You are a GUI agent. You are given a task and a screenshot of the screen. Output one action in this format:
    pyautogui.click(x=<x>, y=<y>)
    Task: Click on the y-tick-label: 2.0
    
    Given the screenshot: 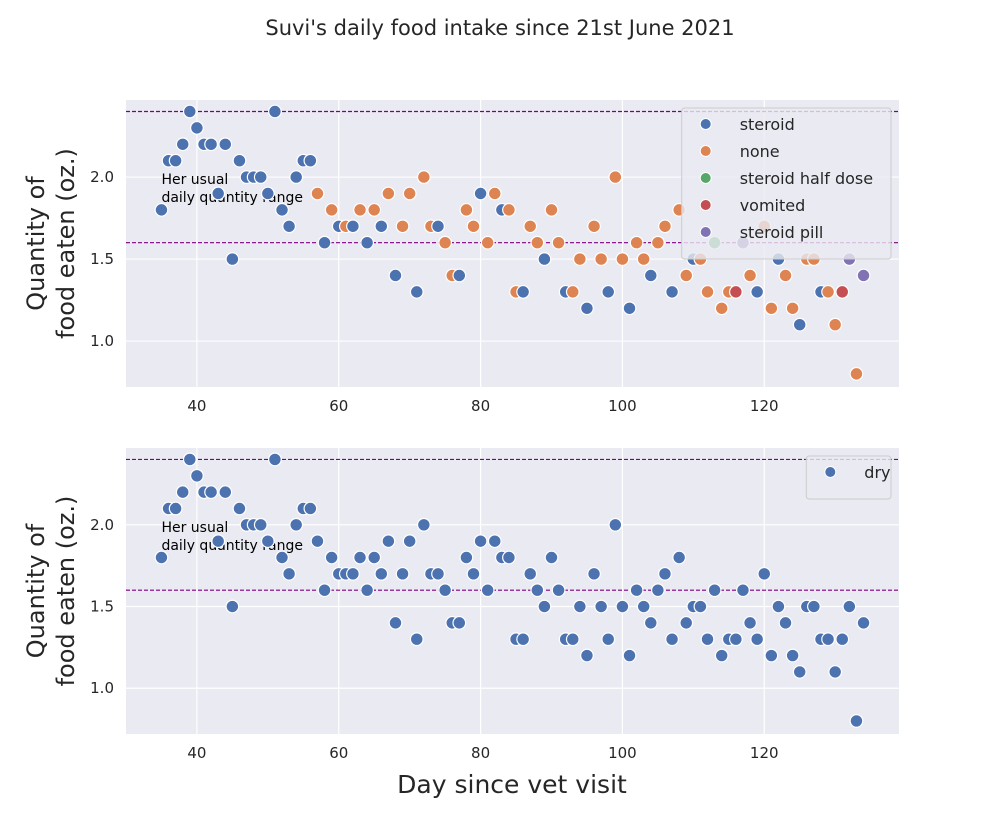 What is the action you would take?
    pyautogui.click(x=102, y=525)
    